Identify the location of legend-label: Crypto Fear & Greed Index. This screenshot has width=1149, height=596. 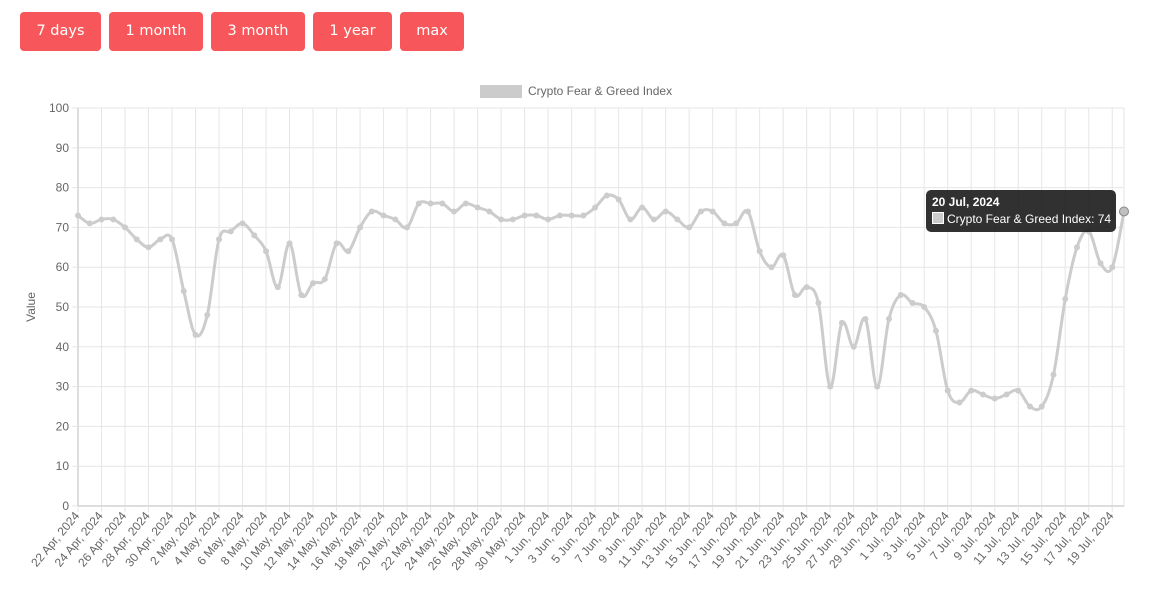
(600, 91).